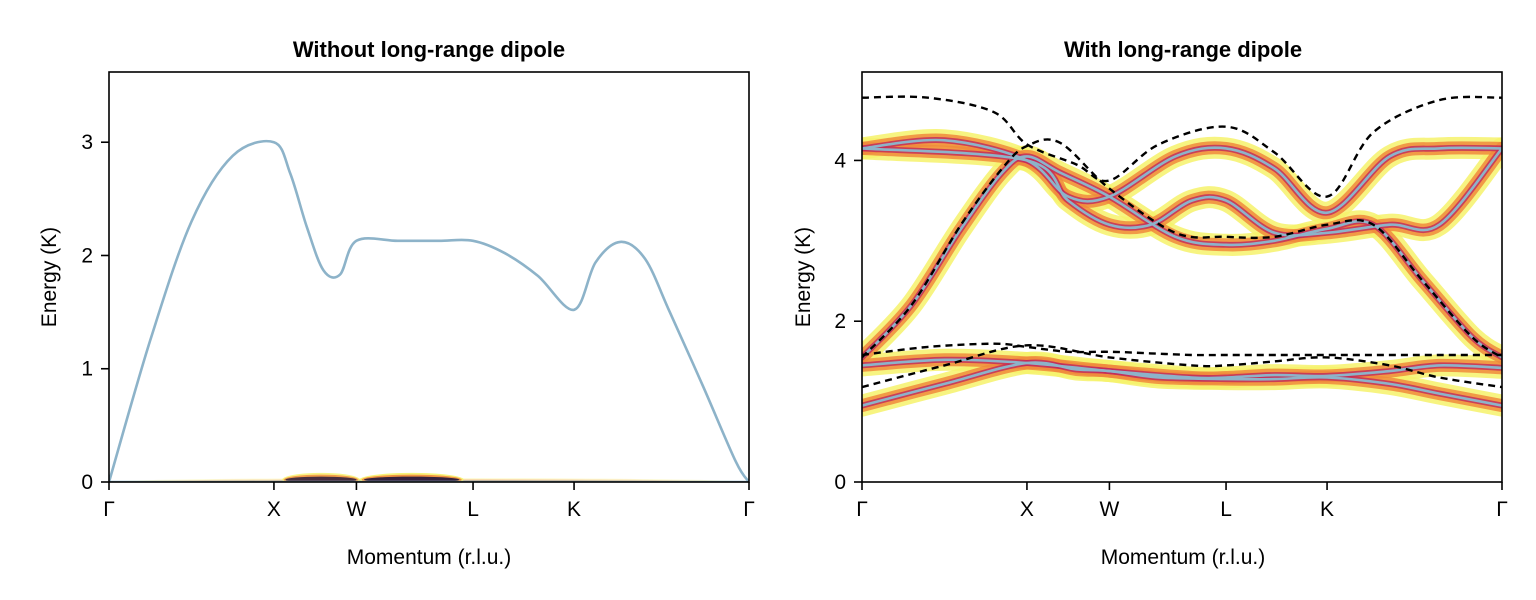 This screenshot has height=600, width=1536. What do you see at coordinates (87, 369) in the screenshot?
I see `y-tick-label-1: 1` at bounding box center [87, 369].